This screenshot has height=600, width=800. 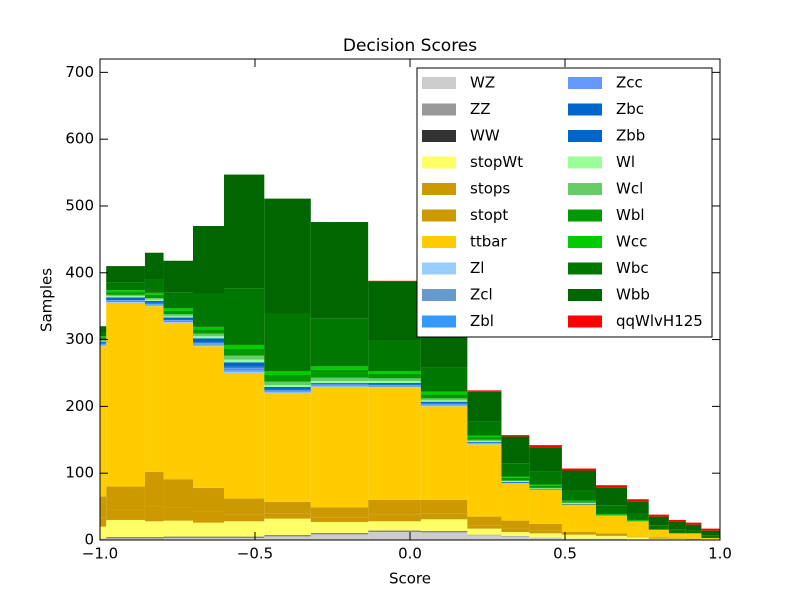 I want to click on legend-label: Zcl, so click(x=481, y=295).